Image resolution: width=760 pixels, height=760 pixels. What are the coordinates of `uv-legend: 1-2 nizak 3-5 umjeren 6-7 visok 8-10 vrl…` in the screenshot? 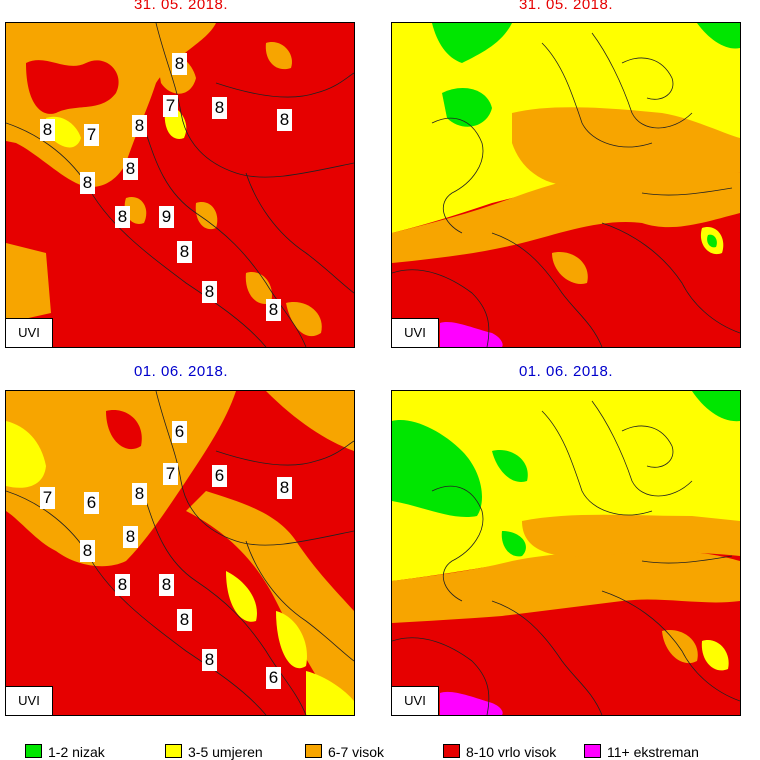 It's located at (380, 752).